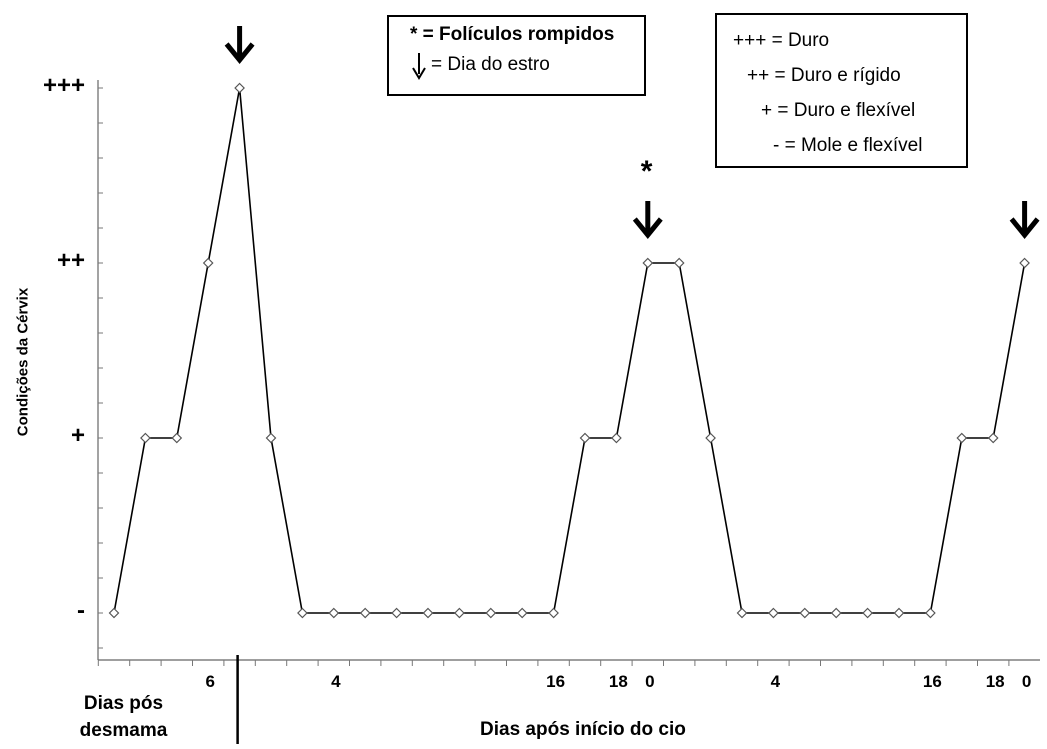 This screenshot has width=1047, height=749. What do you see at coordinates (419, 66) in the screenshot?
I see `legend-arrow-icon` at bounding box center [419, 66].